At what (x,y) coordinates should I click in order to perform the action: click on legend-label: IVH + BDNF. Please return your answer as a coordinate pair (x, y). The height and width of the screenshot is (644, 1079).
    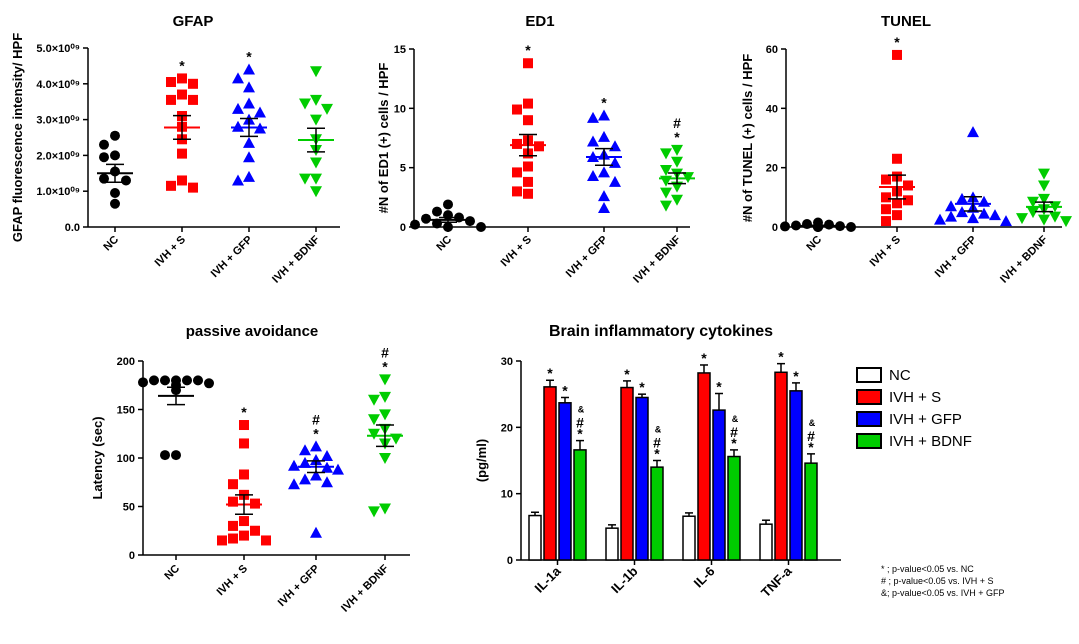
    Looking at the image, I should click on (930, 441).